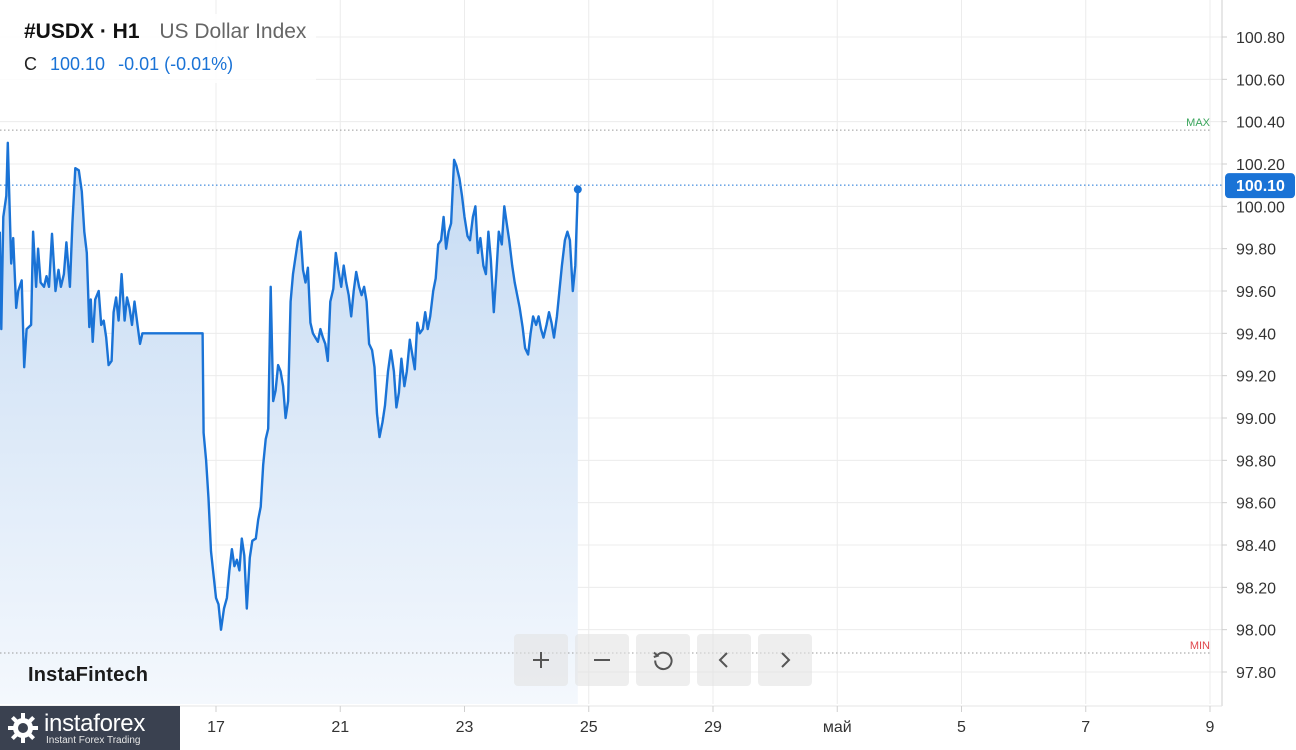 This screenshot has height=750, width=1296. Describe the element at coordinates (1256, 292) in the screenshot. I see `y-tick-label: 99.60` at that location.